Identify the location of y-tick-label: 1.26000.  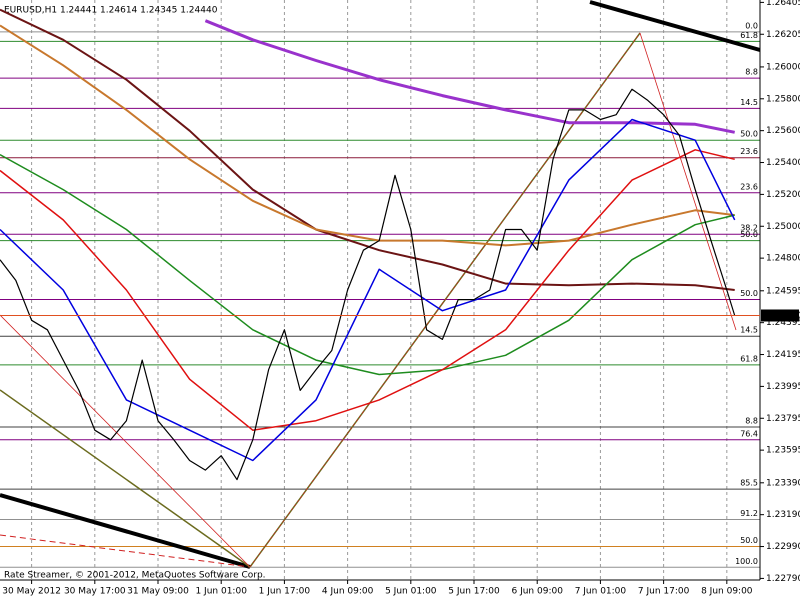
(783, 67).